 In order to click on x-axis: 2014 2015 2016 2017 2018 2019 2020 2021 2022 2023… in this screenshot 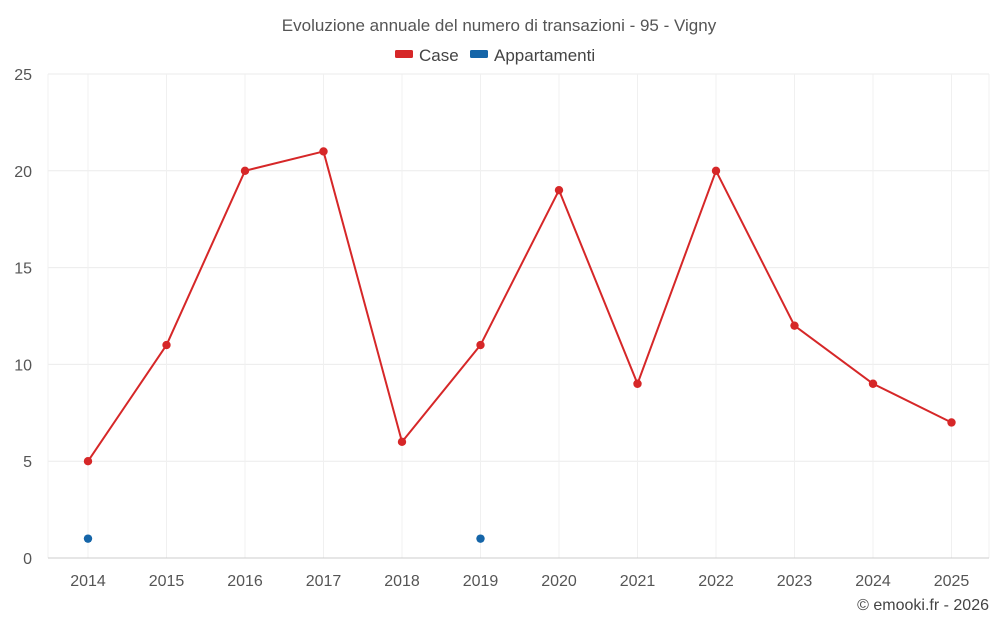, I will do `click(518, 573)`.